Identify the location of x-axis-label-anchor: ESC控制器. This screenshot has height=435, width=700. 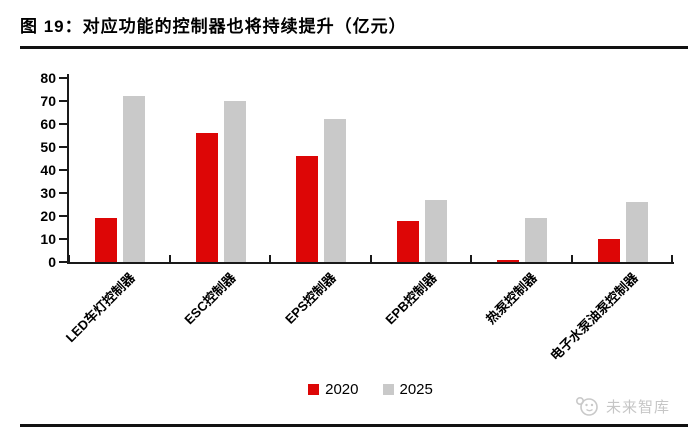
(152, 297).